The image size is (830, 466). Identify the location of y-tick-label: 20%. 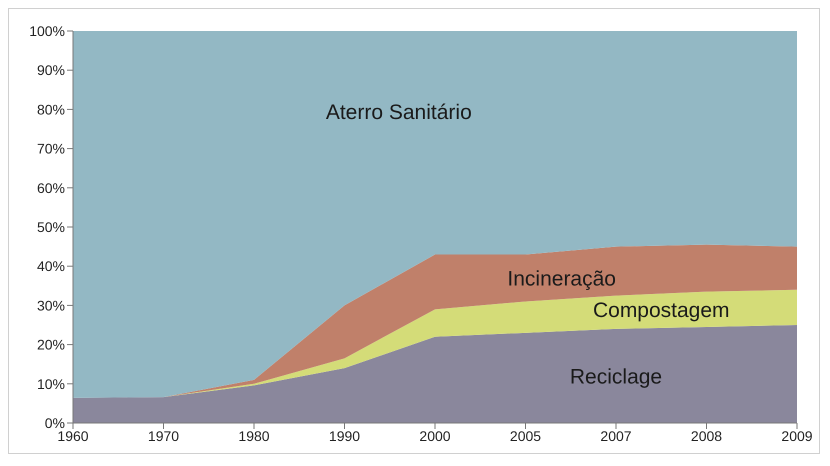
(50, 344).